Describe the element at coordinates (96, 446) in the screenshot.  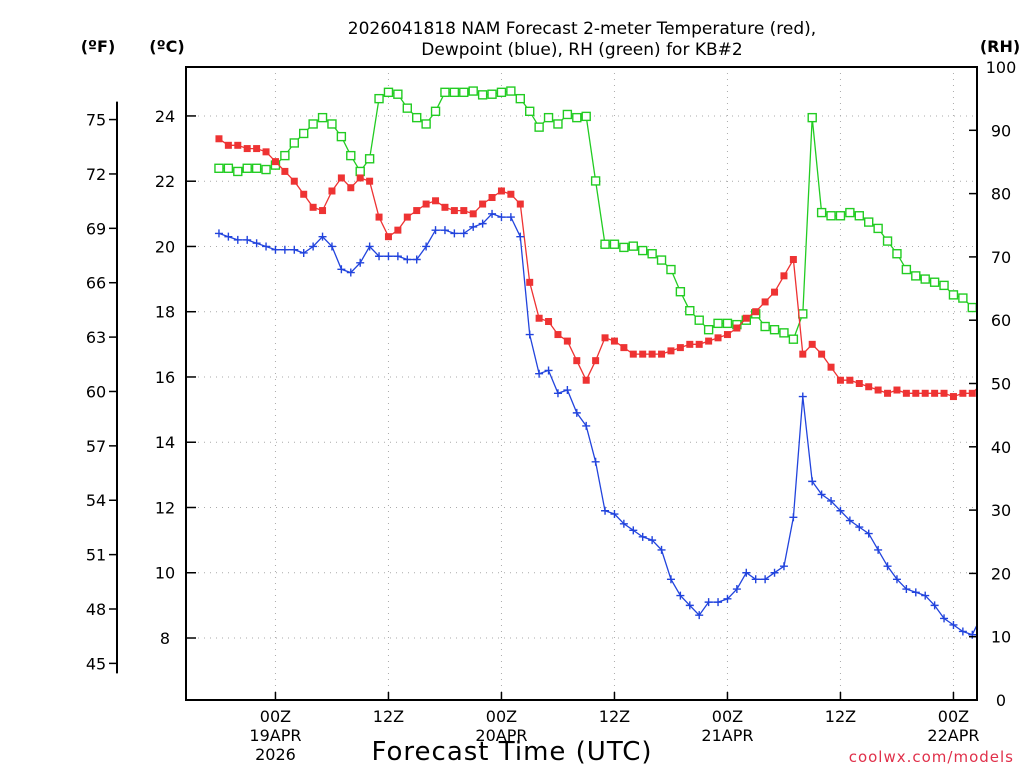
I see `fahrenheit-tick-label: 57` at that location.